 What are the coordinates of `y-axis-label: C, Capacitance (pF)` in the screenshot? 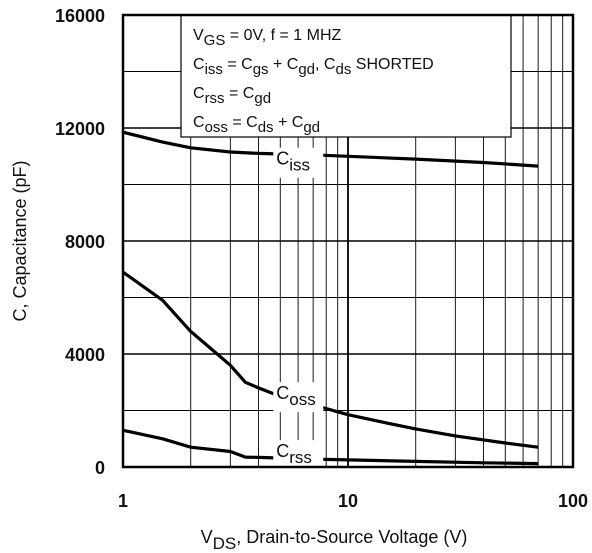 It's located at (20, 240).